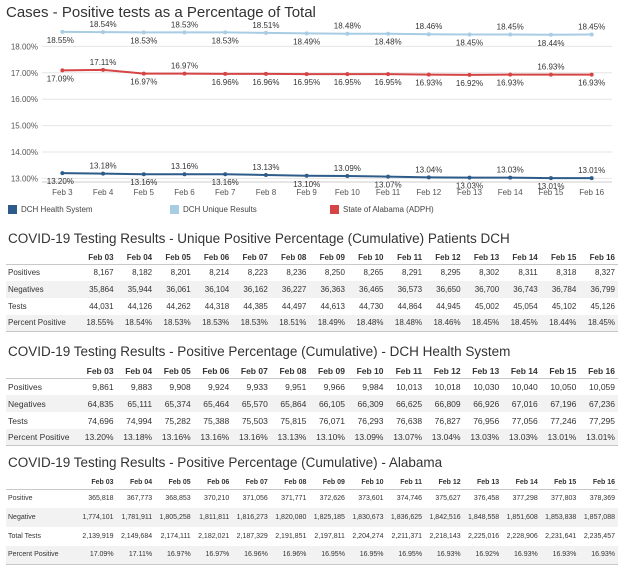 This screenshot has height=565, width=624. What do you see at coordinates (213, 403) in the screenshot?
I see `table-cell: 65,464` at bounding box center [213, 403].